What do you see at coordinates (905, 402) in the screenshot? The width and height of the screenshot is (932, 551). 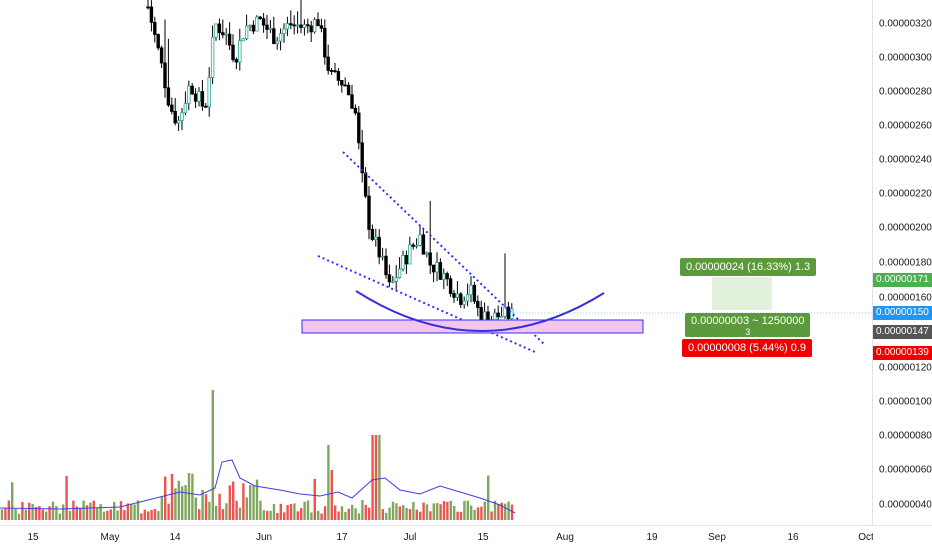 I see `y-tick: 0.00000100` at bounding box center [905, 402].